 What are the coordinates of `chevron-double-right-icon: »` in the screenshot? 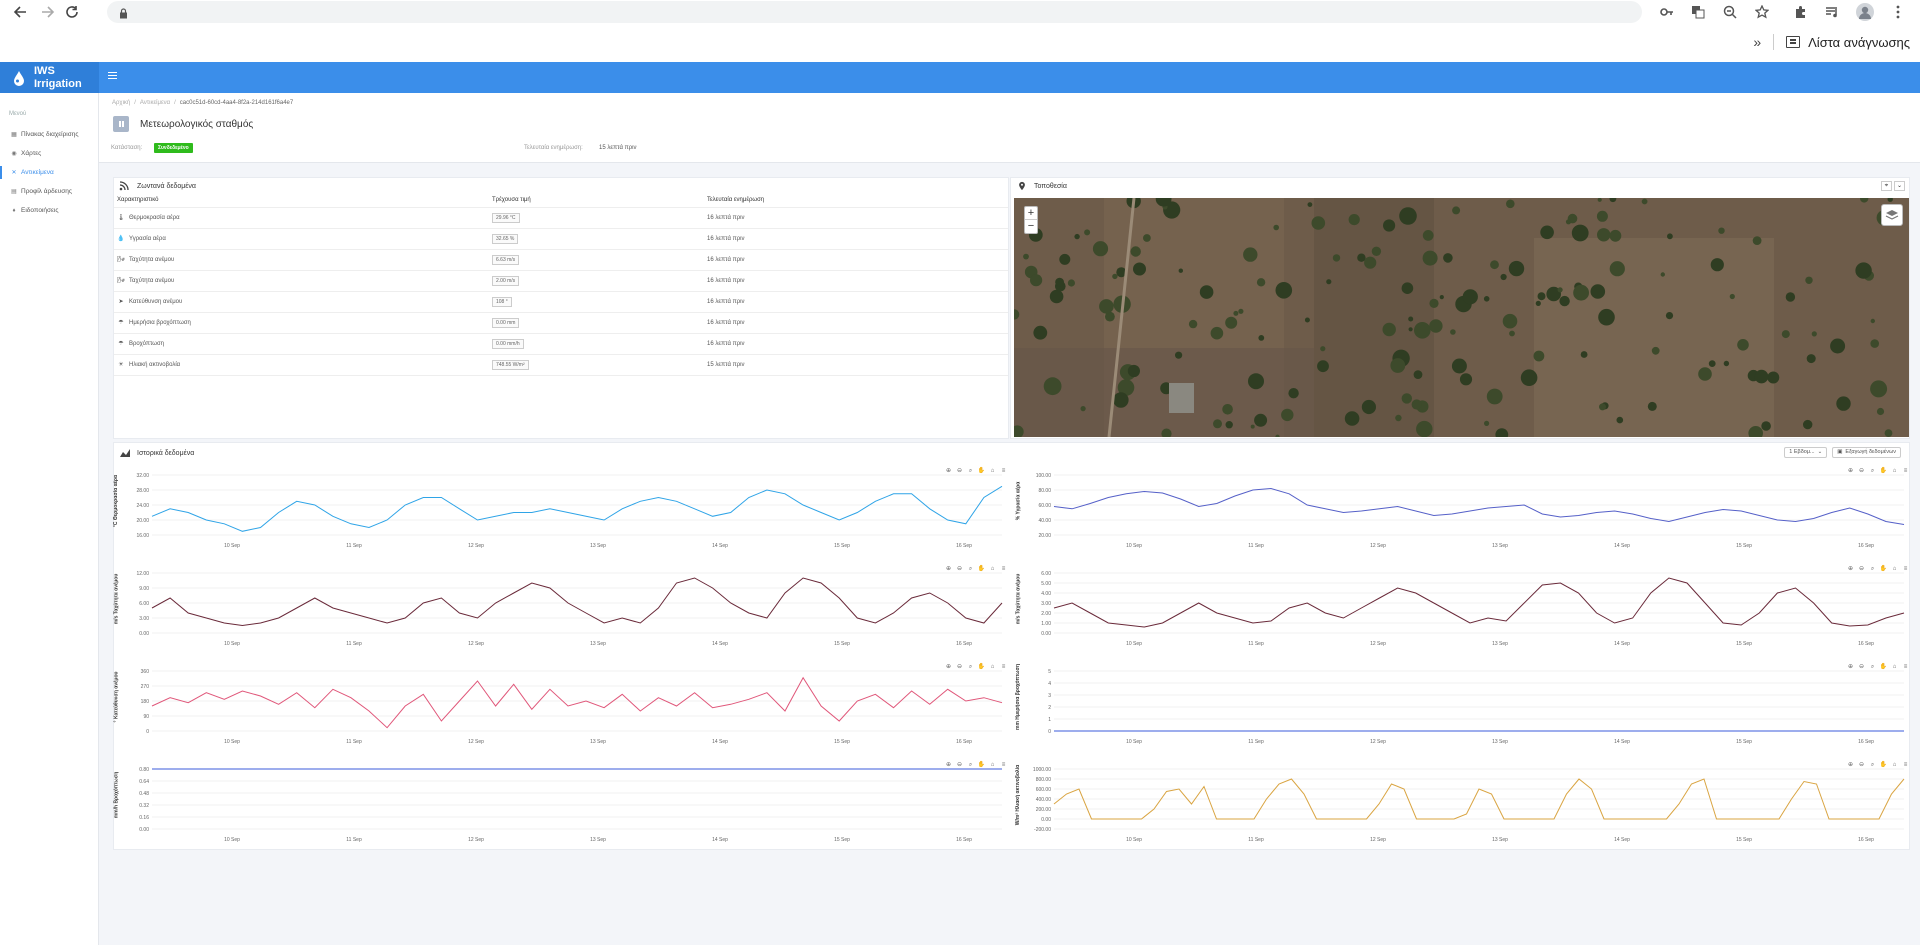 It's located at (1757, 42).